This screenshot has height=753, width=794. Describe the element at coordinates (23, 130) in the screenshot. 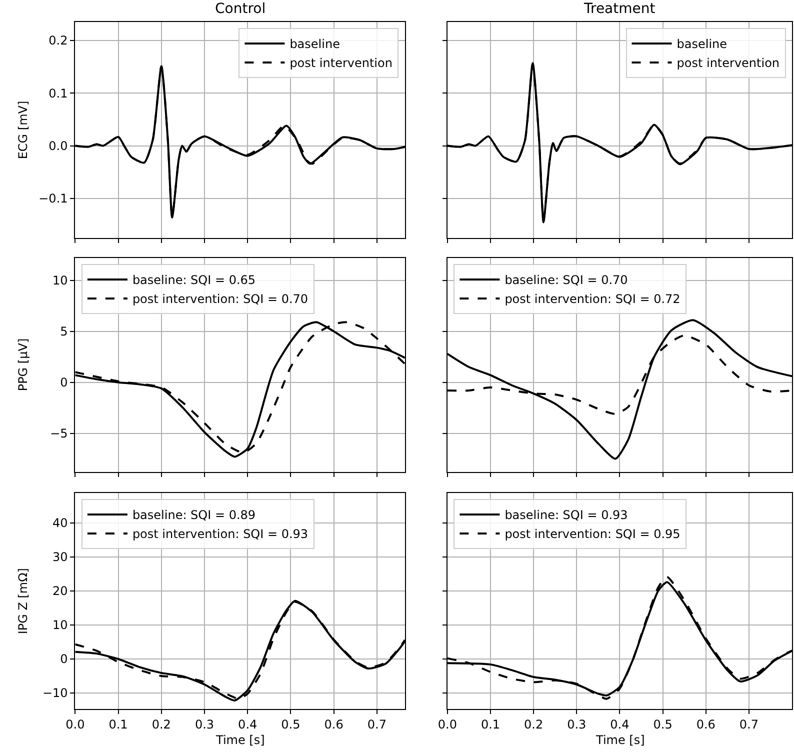

I see `y-axis-title: ECG [mV]` at that location.